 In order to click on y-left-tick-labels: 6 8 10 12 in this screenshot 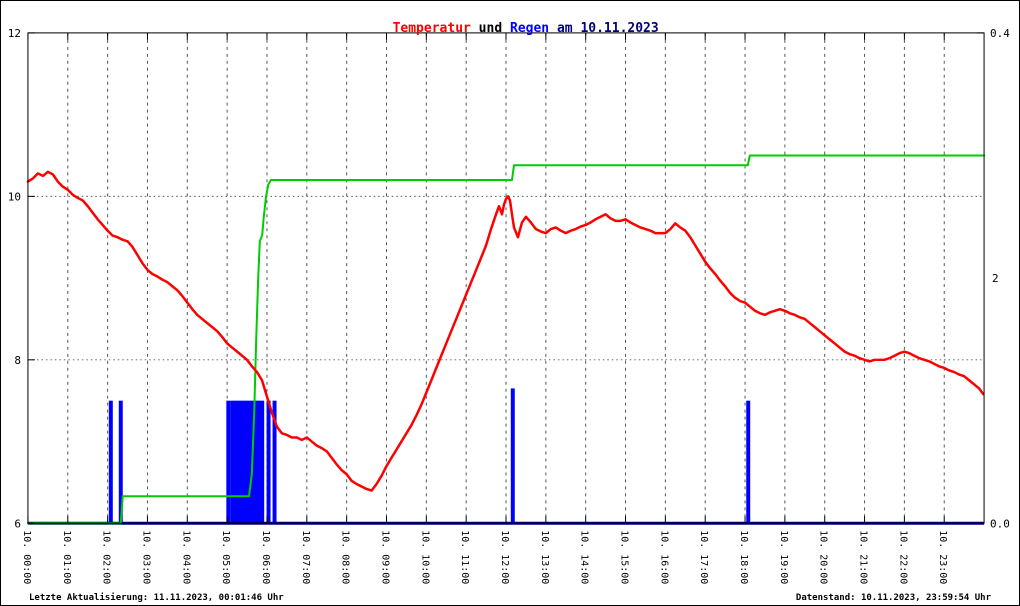, I will do `click(14, 278)`.